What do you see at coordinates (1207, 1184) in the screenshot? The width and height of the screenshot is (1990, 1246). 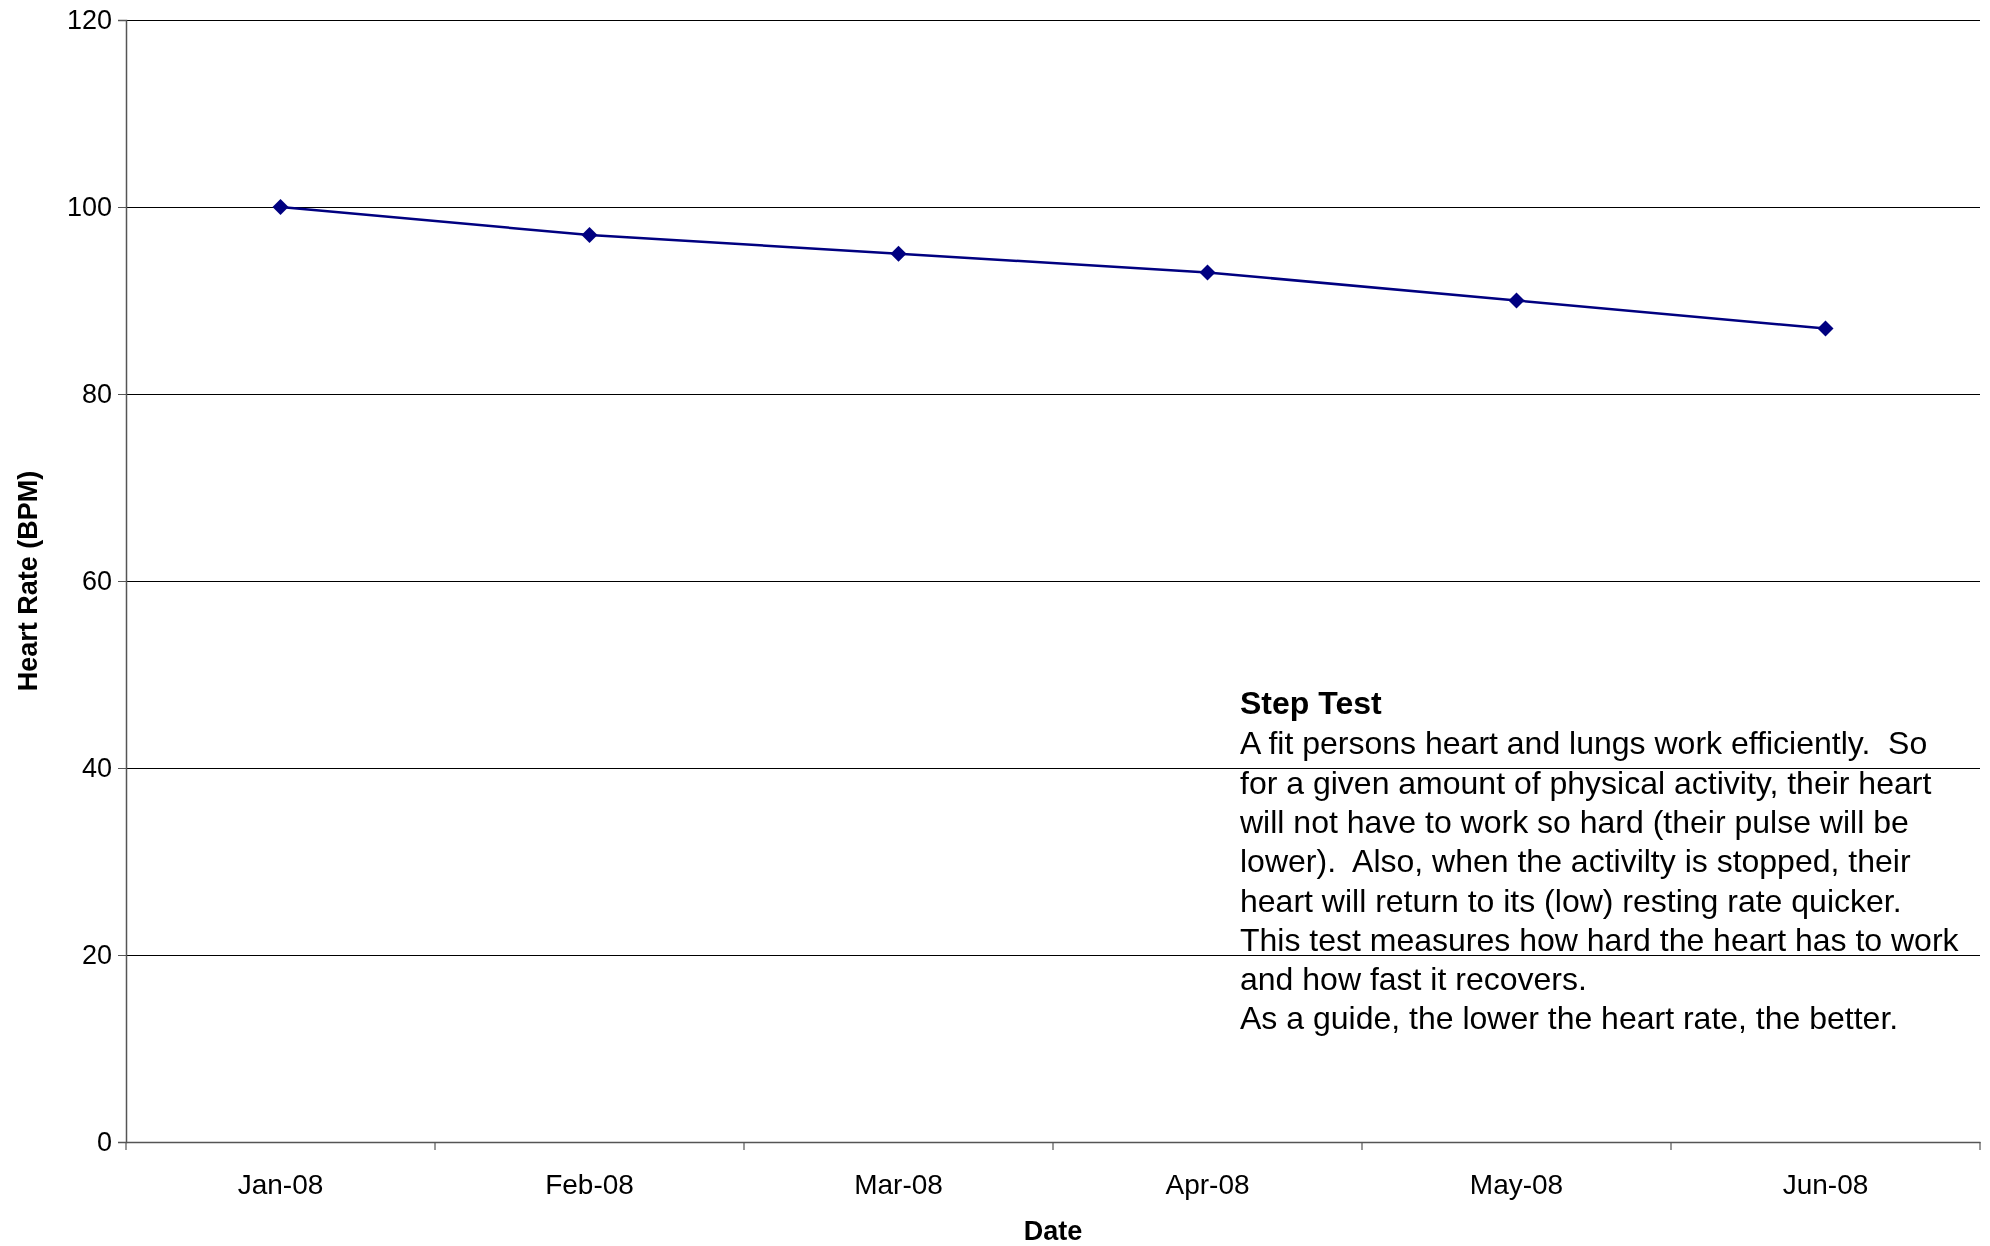 I see `x-tick-label: Apr-08` at bounding box center [1207, 1184].